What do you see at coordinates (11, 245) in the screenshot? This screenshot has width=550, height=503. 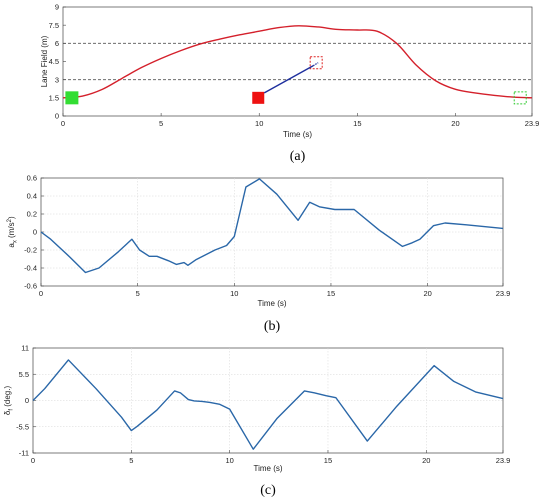 I see `panel-b-y-label-main: a` at bounding box center [11, 245].